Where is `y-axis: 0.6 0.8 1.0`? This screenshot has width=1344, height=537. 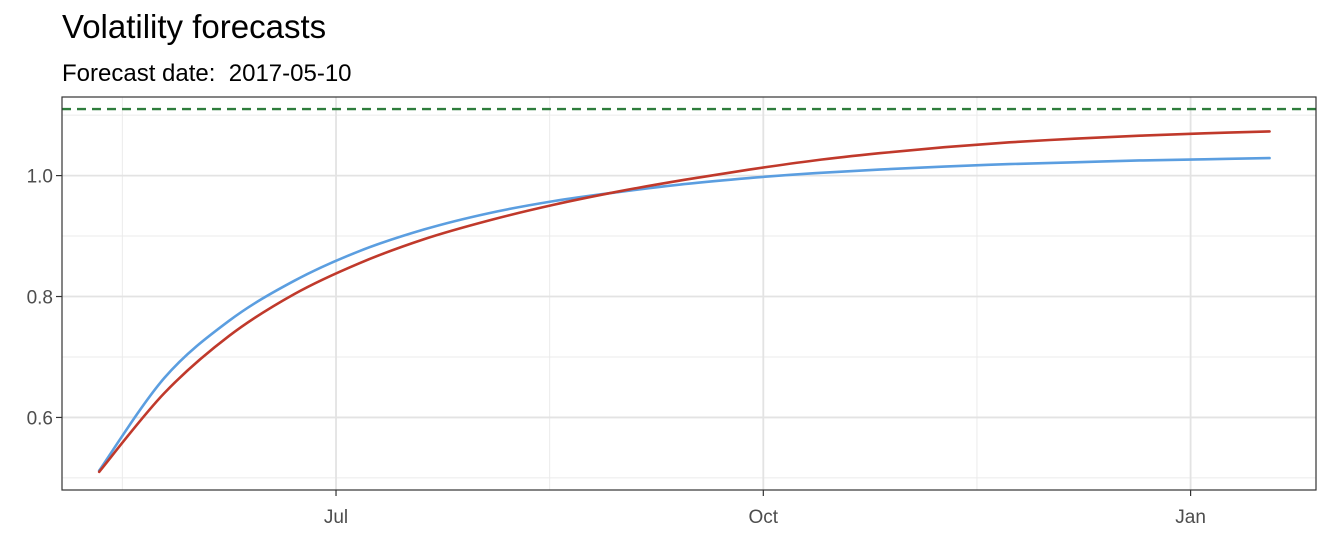 y-axis: 0.6 0.8 1.0 is located at coordinates (44, 298).